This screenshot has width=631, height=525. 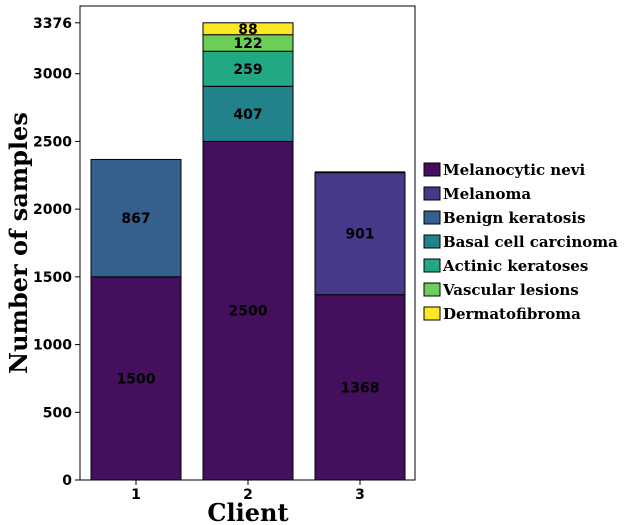 I want to click on data-label: 122, so click(x=247, y=44).